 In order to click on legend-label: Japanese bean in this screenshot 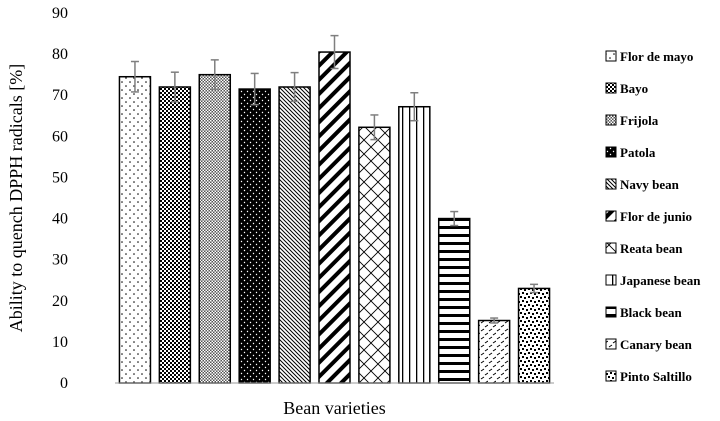, I will do `click(660, 280)`.